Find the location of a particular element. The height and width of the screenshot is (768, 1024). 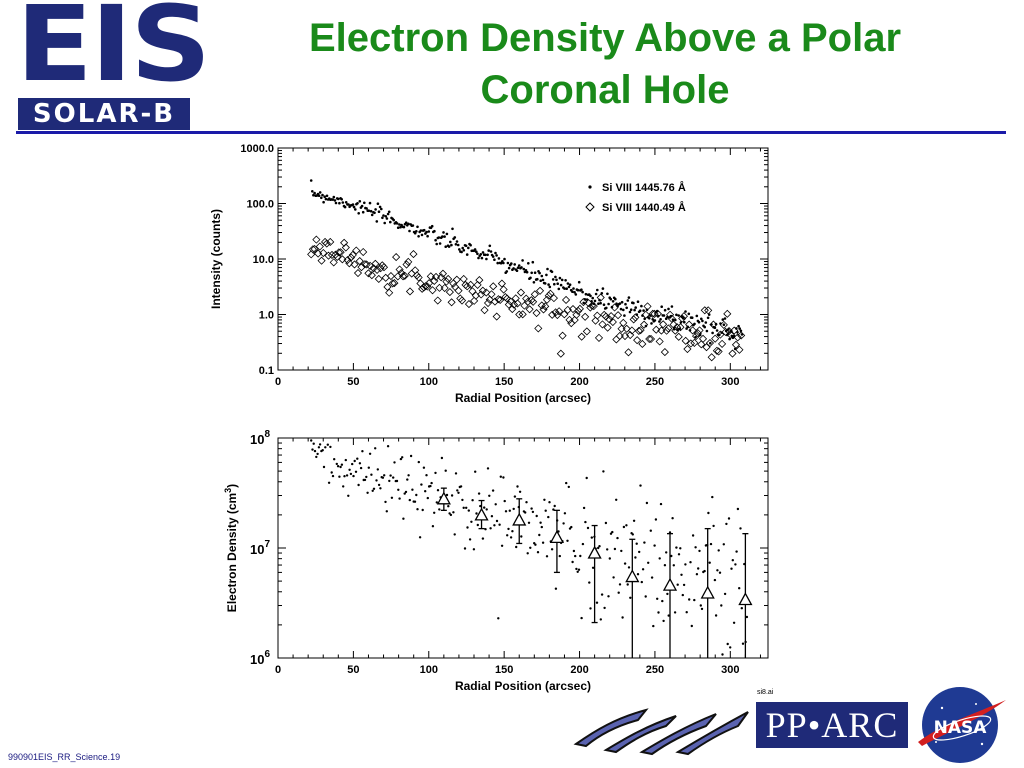

nasa-logo-text: NASA is located at coordinates (961, 728).